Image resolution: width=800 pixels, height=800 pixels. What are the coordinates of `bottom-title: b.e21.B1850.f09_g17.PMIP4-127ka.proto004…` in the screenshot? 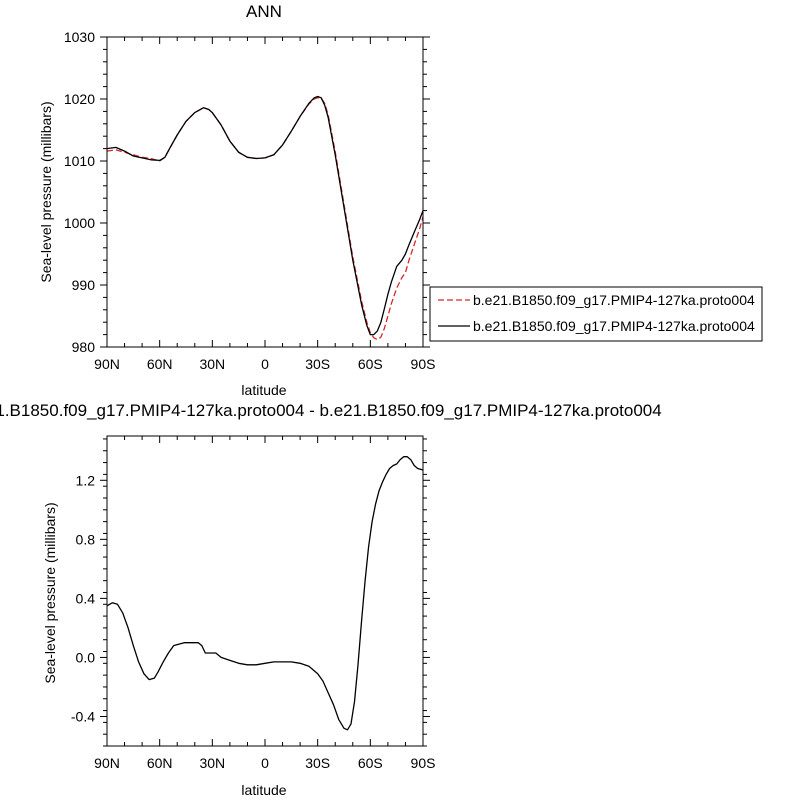 It's located at (331, 410).